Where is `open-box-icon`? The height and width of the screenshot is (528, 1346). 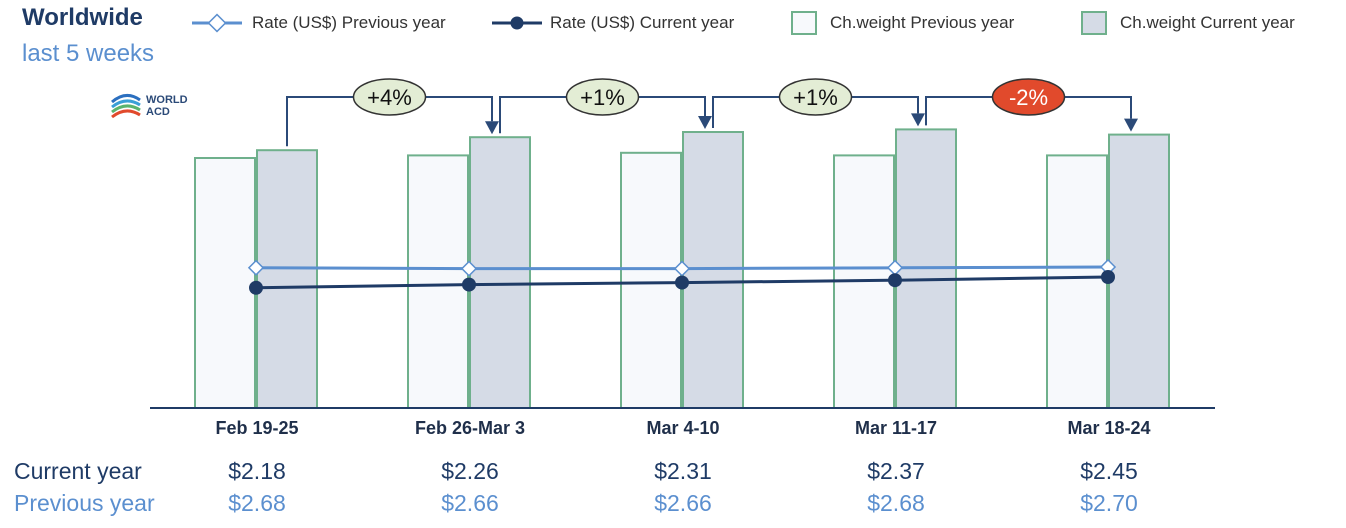
open-box-icon is located at coordinates (804, 23).